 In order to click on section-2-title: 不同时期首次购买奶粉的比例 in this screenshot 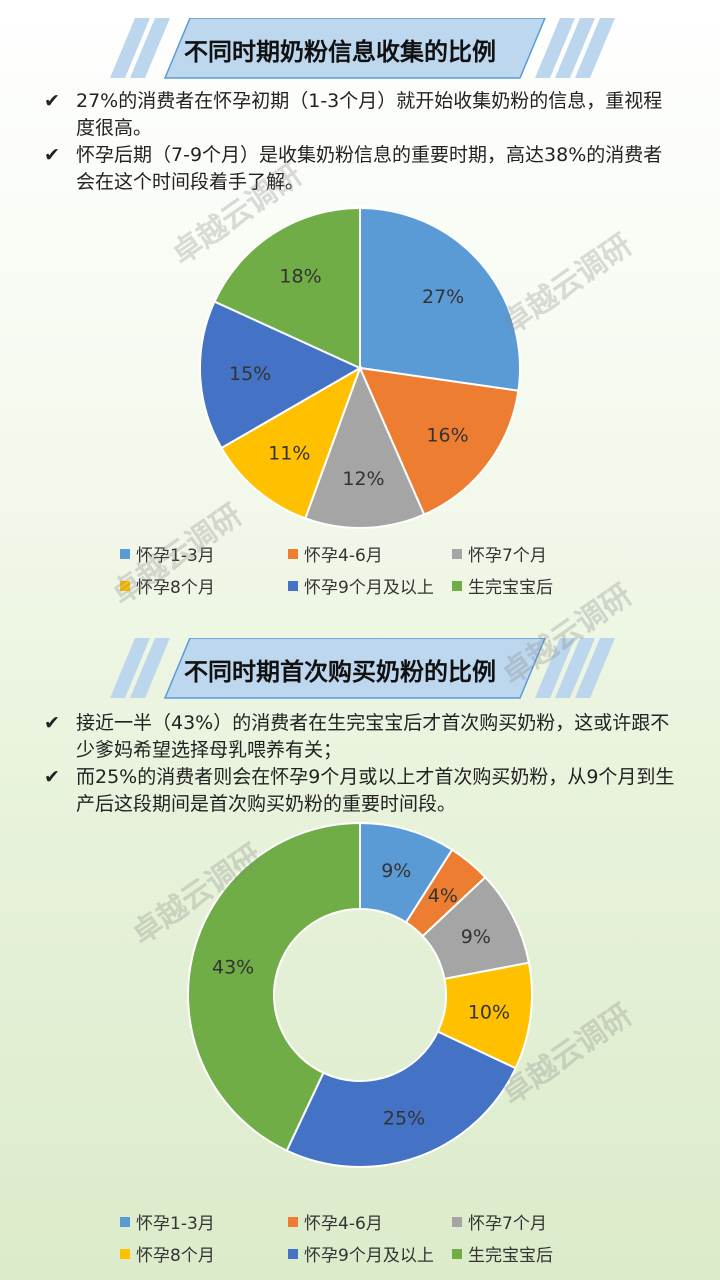, I will do `click(340, 672)`.